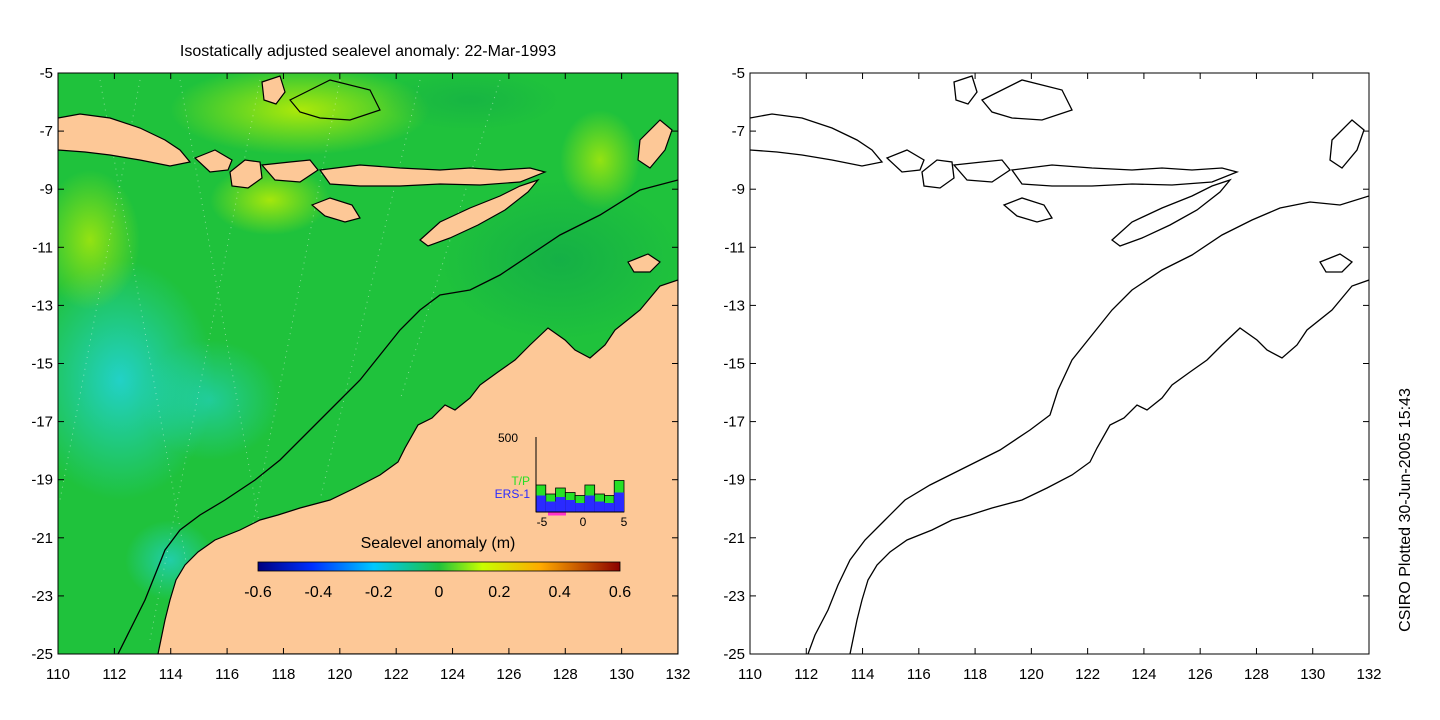 Image resolution: width=1440 pixels, height=720 pixels. What do you see at coordinates (499, 592) in the screenshot?
I see `colorbar-tick-label: 0.2` at bounding box center [499, 592].